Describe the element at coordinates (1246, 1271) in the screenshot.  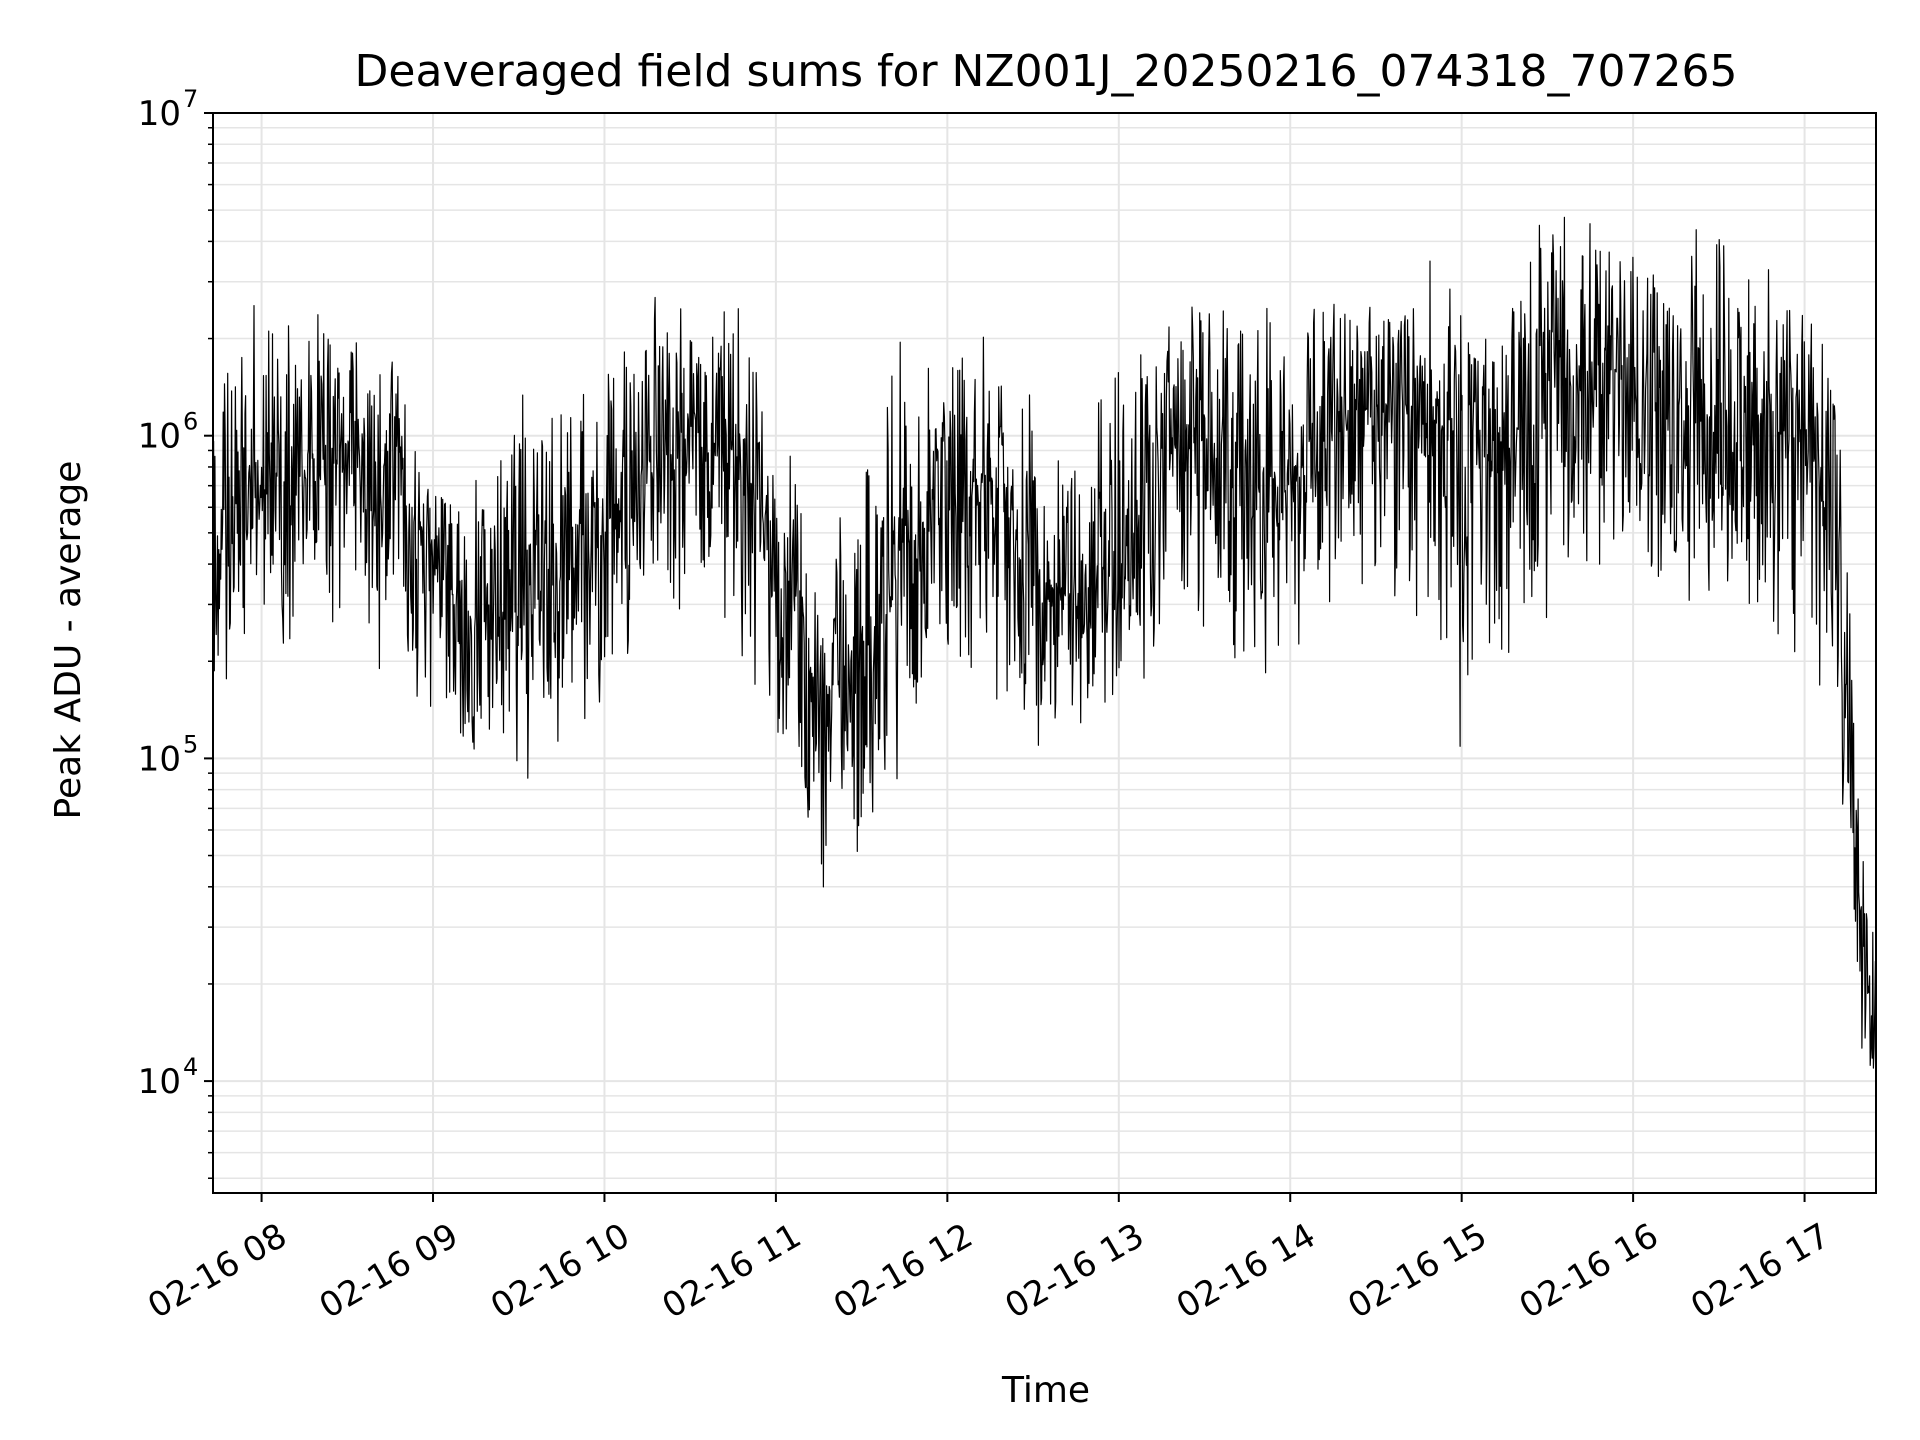
I see `x-tick-label: 02-16 14` at that location.